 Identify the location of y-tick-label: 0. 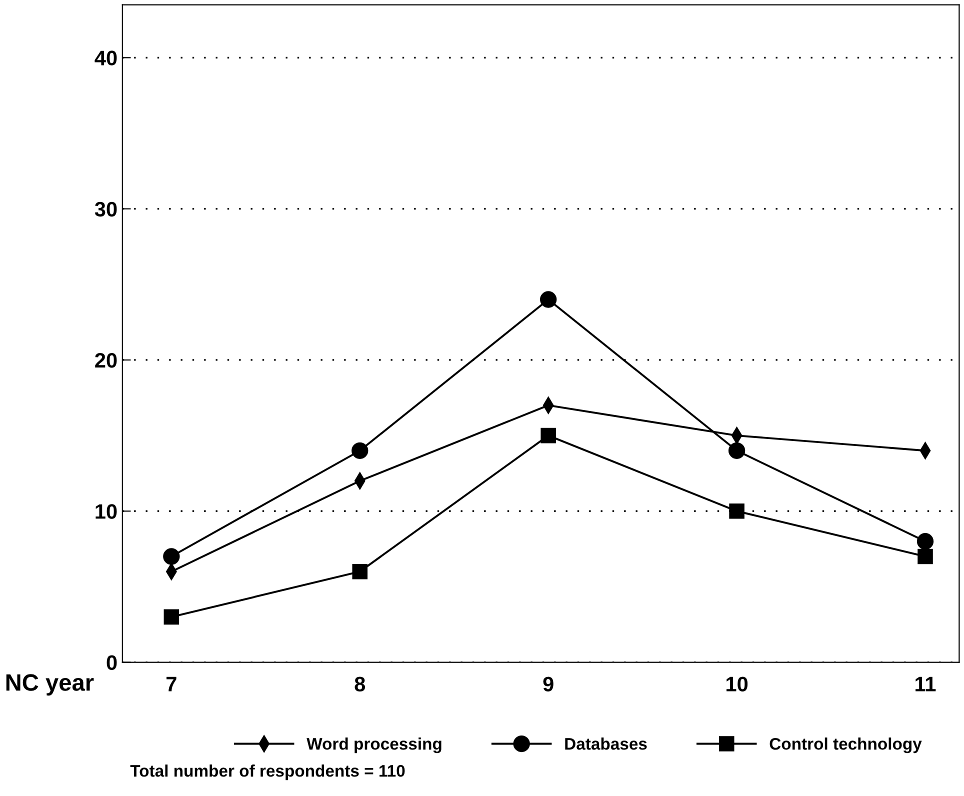
(111, 662).